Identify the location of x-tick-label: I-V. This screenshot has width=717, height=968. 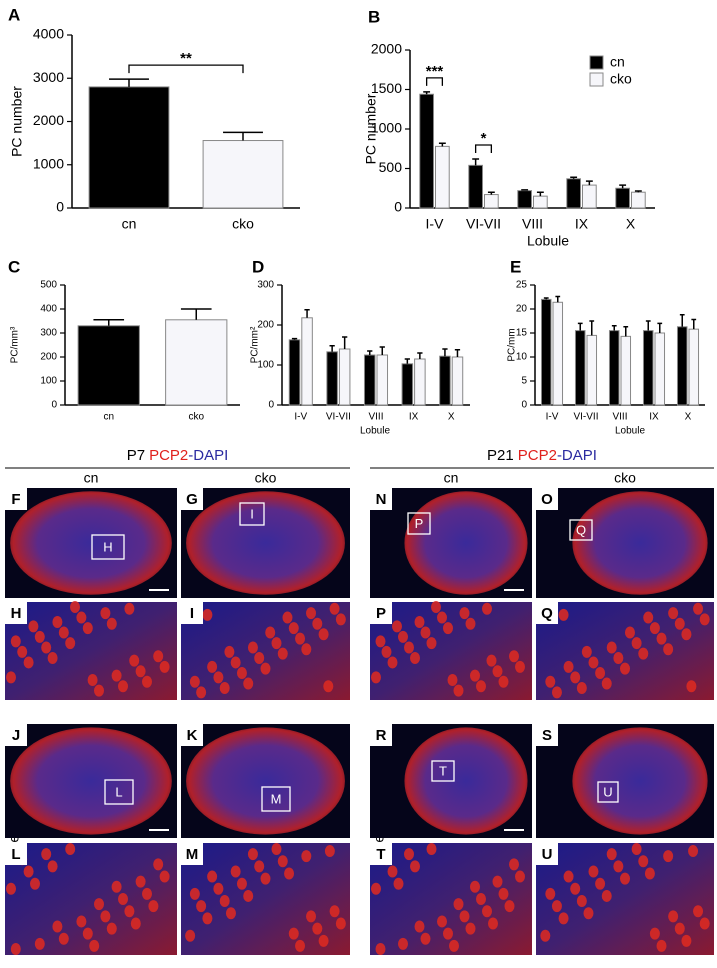
(300, 417).